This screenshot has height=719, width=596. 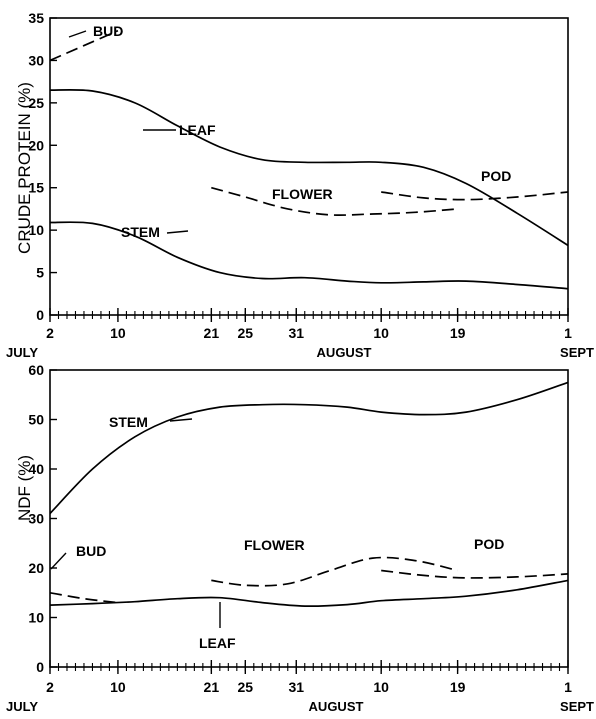 What do you see at coordinates (24, 168) in the screenshot?
I see `y-axis-title: CRUDE PROTEIN (%)` at bounding box center [24, 168].